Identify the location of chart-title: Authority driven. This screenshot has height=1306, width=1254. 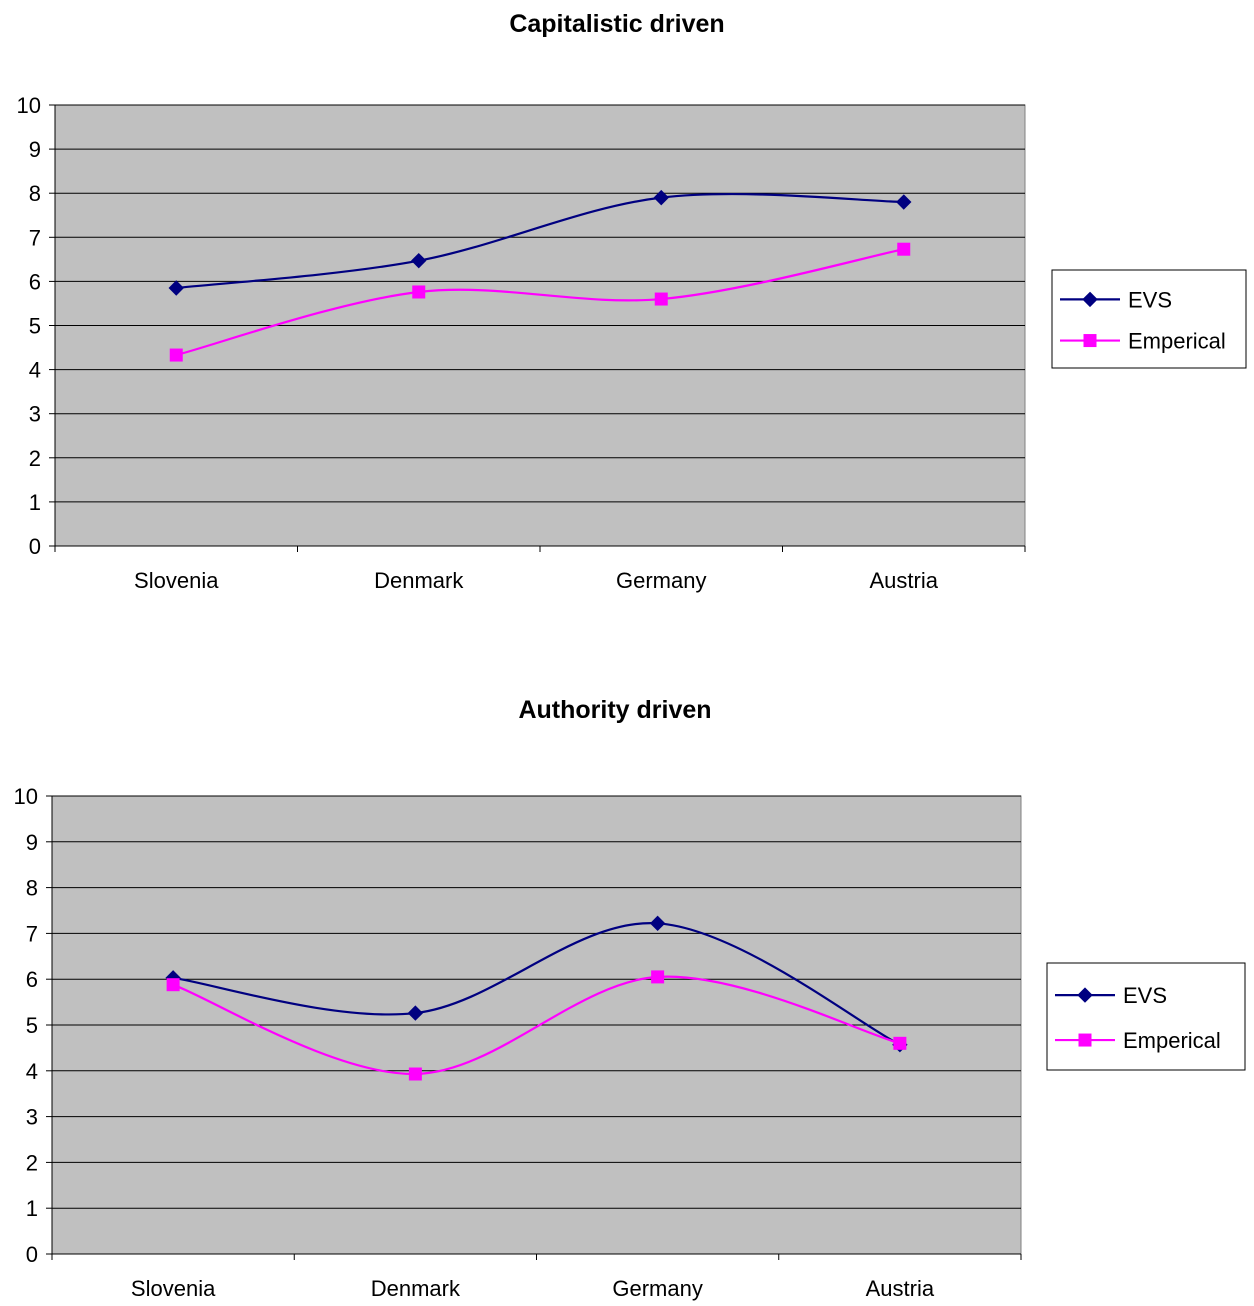
(614, 710).